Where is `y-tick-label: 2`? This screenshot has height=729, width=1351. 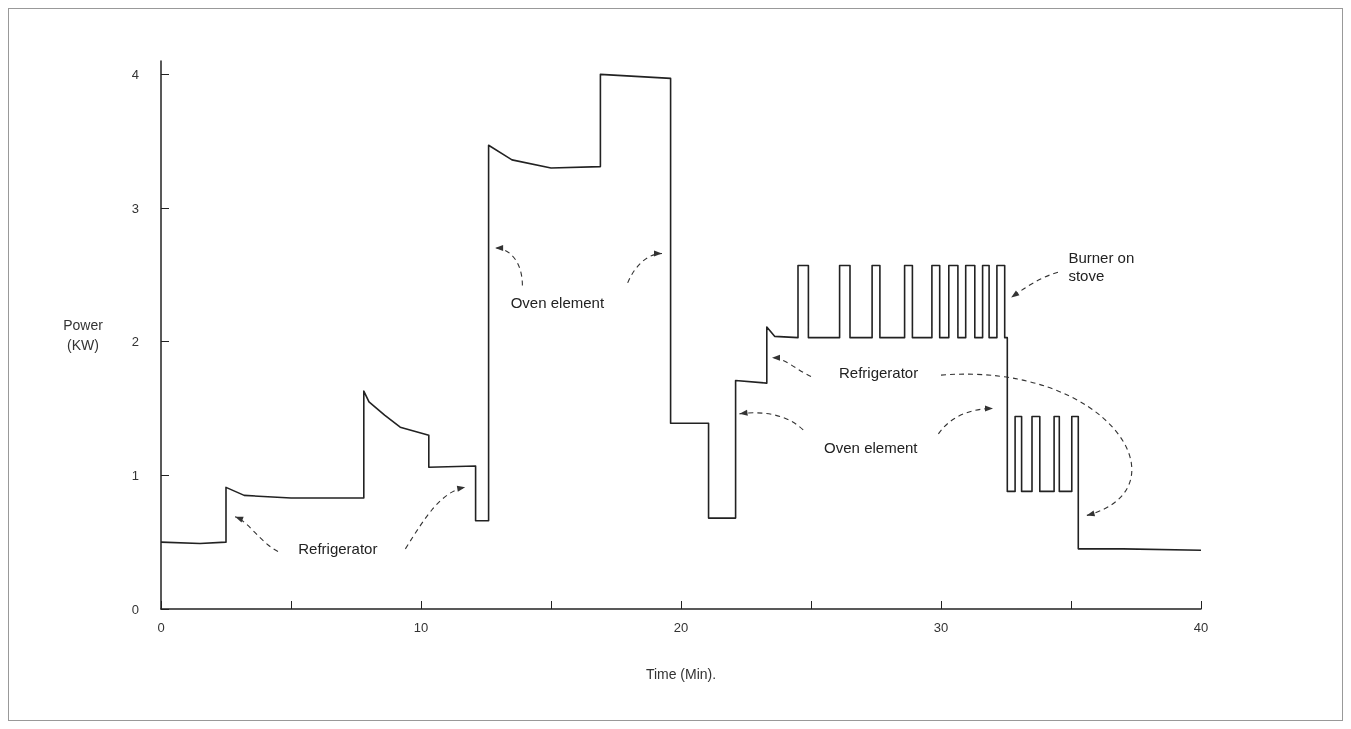
y-tick-label: 2 is located at coordinates (135, 342).